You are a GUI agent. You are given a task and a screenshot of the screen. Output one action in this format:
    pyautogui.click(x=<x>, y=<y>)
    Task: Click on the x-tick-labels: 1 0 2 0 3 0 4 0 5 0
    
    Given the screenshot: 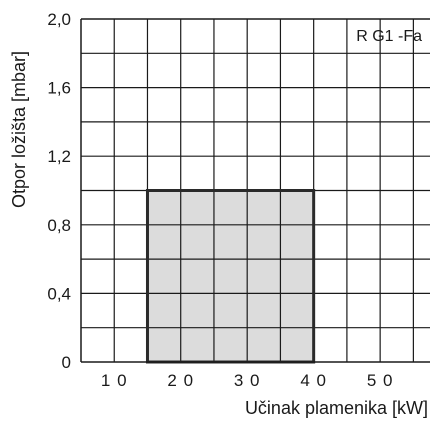 What is the action you would take?
    pyautogui.click(x=247, y=380)
    